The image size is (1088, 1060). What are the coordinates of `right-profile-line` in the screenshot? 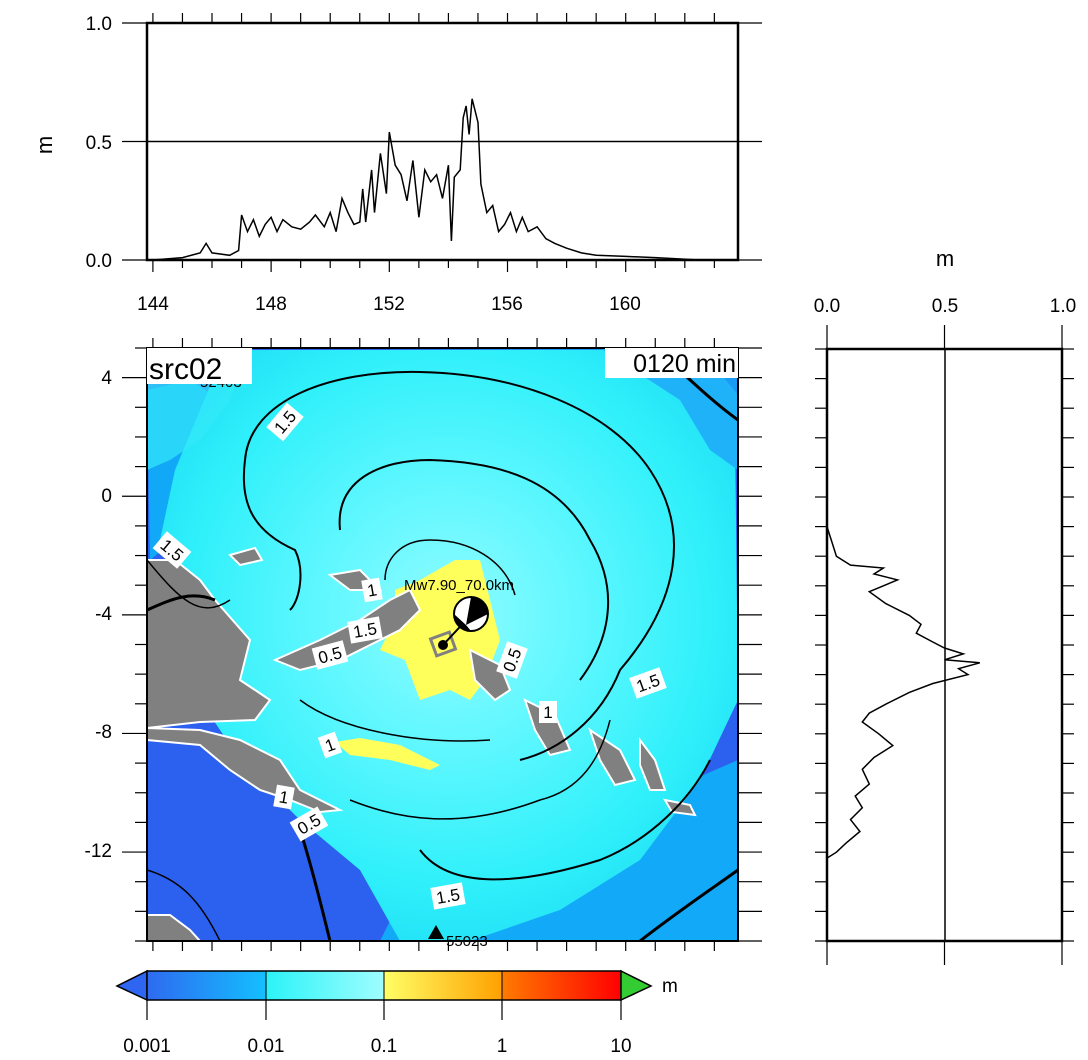 It's located at (903, 692).